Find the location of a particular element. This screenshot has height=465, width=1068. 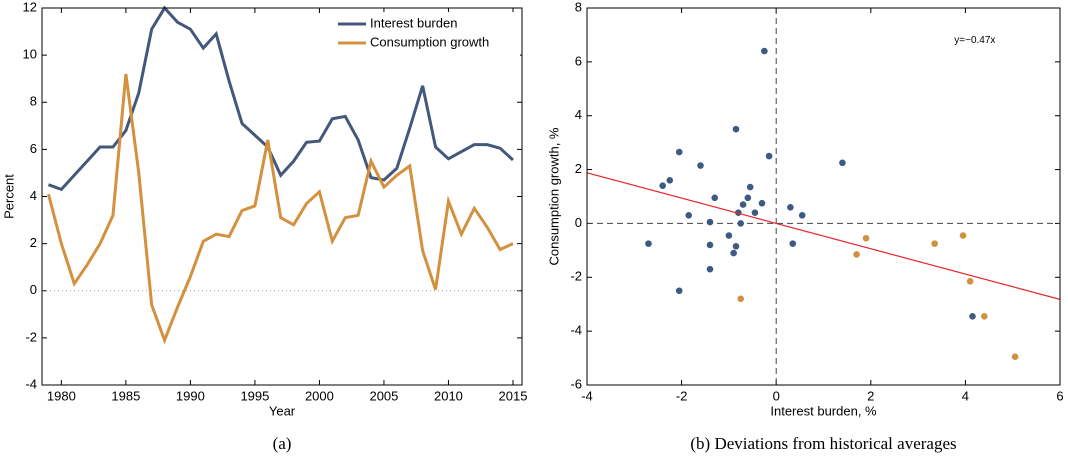

x-tick-label: 2015 is located at coordinates (513, 395).